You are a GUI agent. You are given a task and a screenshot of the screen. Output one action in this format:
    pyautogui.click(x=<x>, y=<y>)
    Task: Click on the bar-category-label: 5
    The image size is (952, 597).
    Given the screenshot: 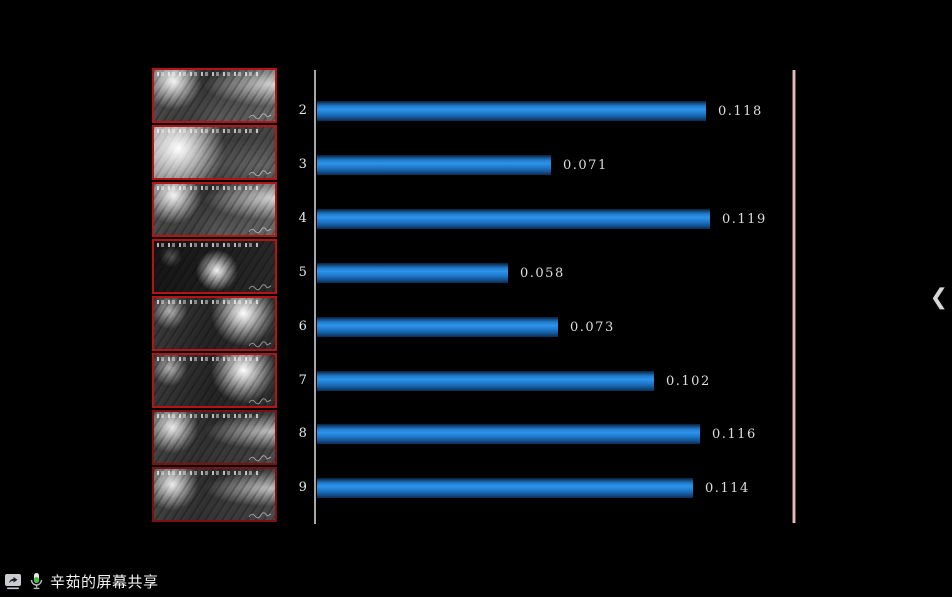 What is the action you would take?
    pyautogui.click(x=303, y=272)
    